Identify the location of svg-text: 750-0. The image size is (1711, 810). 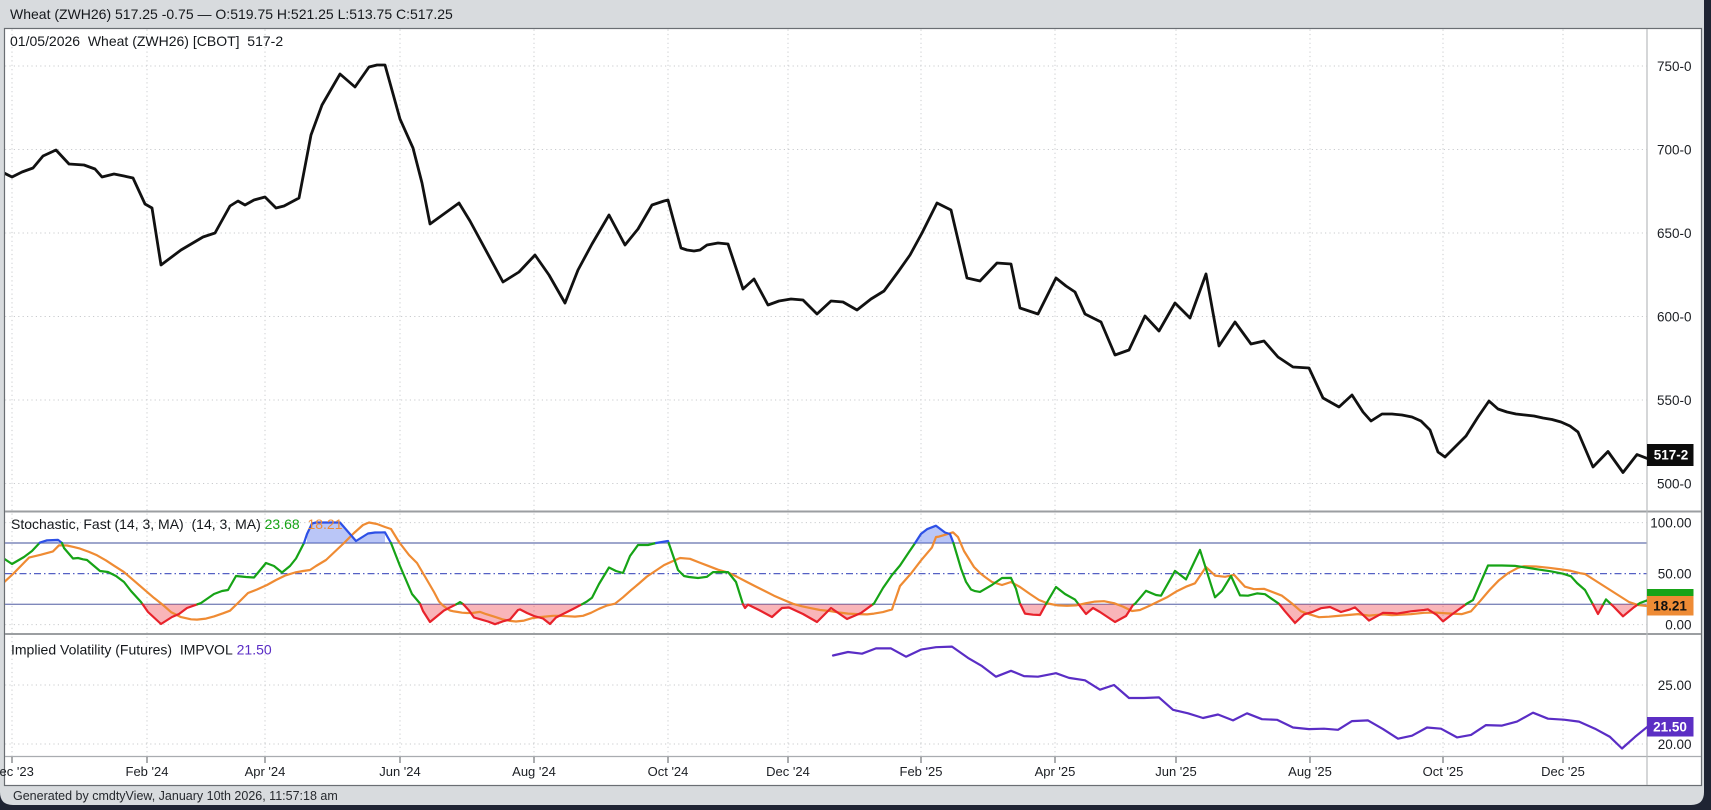
(1674, 66).